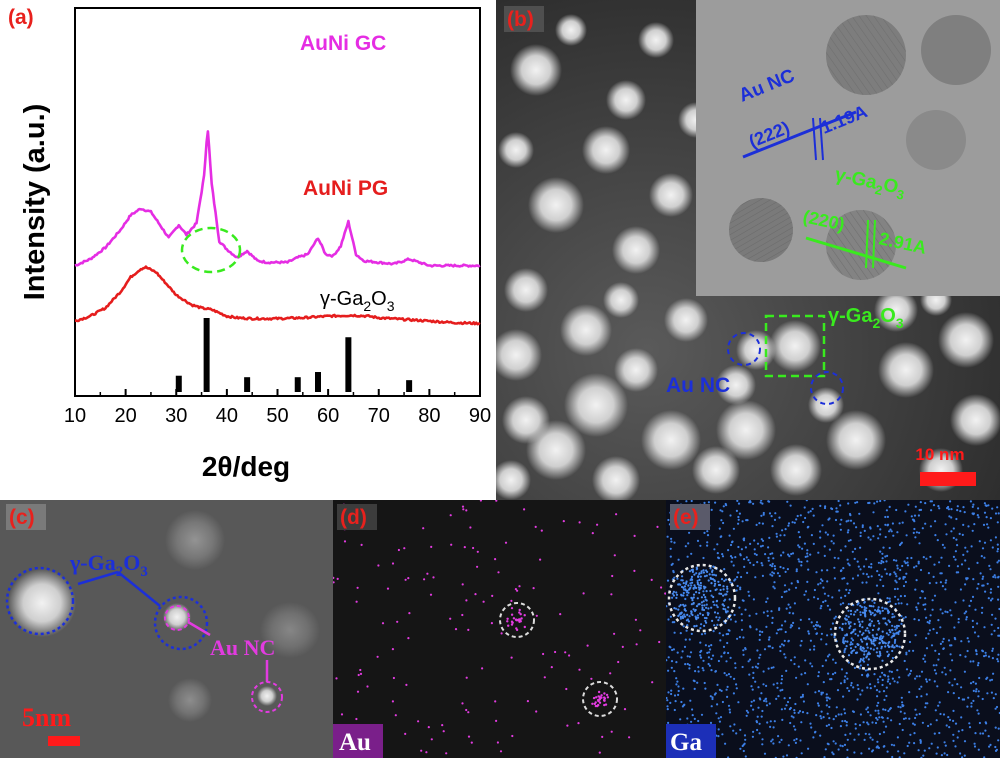 This screenshot has width=1000, height=758. I want to click on panel-d-label: (d), so click(353, 517).